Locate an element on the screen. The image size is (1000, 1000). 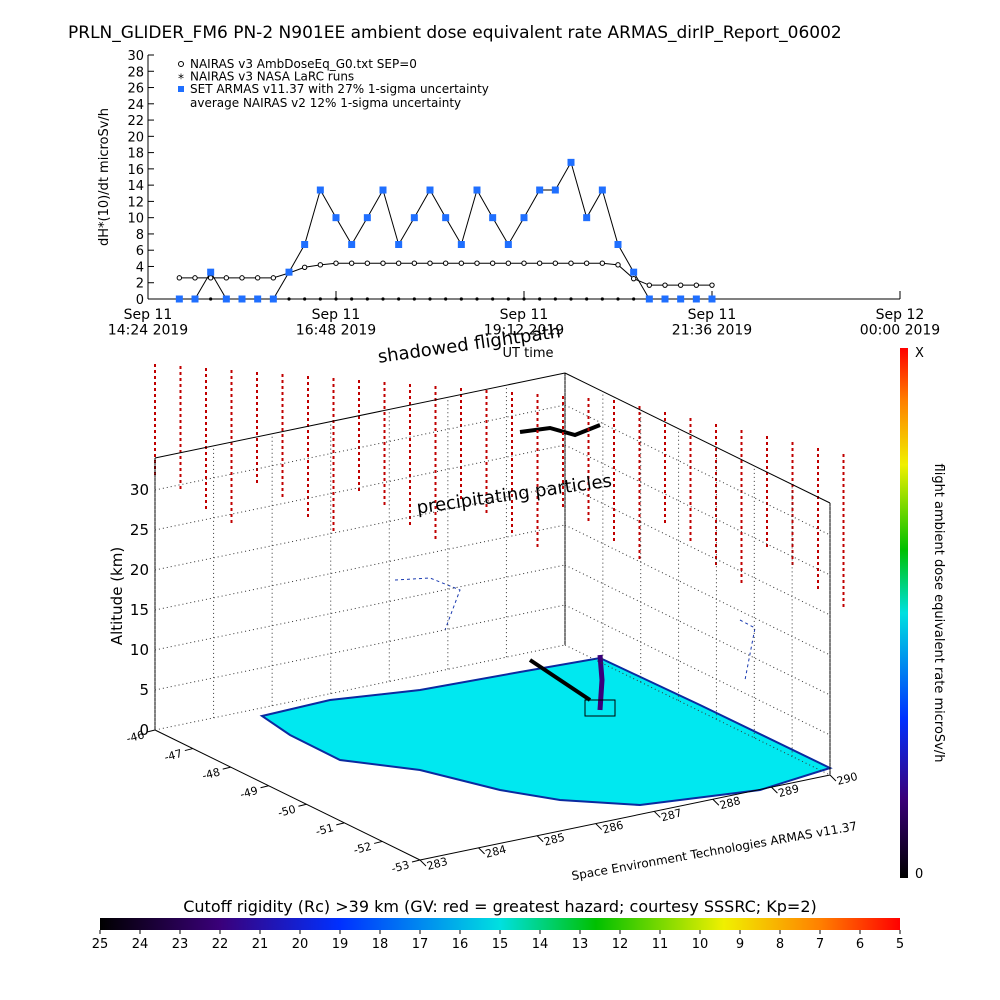
y-tick-label: -48 is located at coordinates (211, 773).